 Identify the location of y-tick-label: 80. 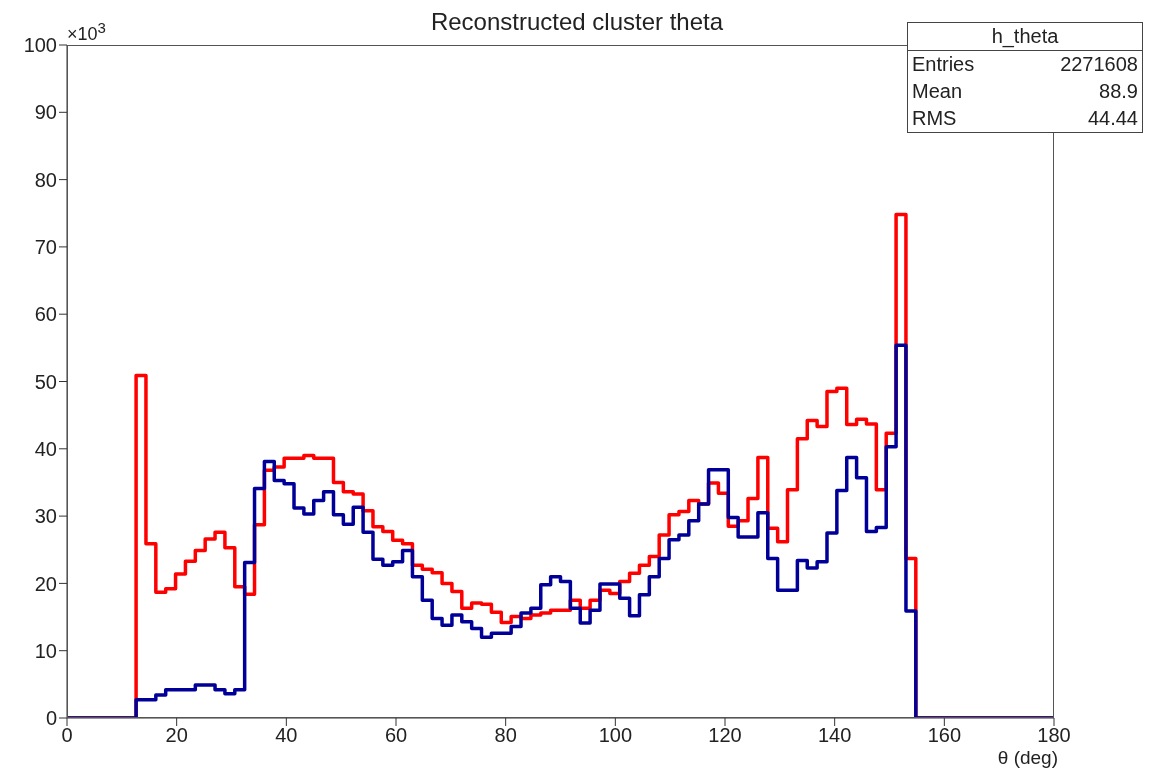
(45, 179).